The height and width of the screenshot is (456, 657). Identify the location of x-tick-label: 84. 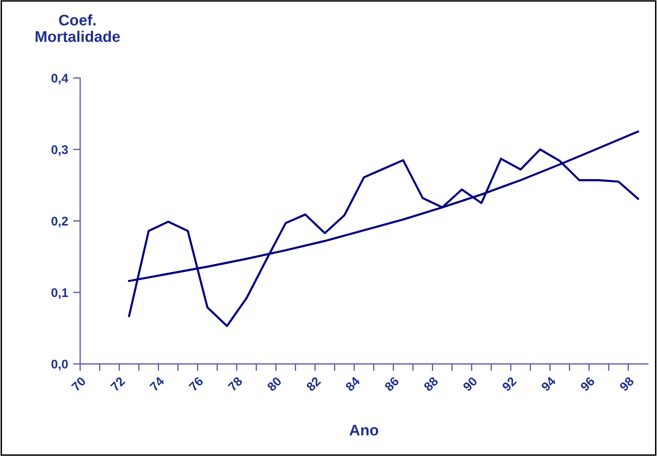
(352, 384).